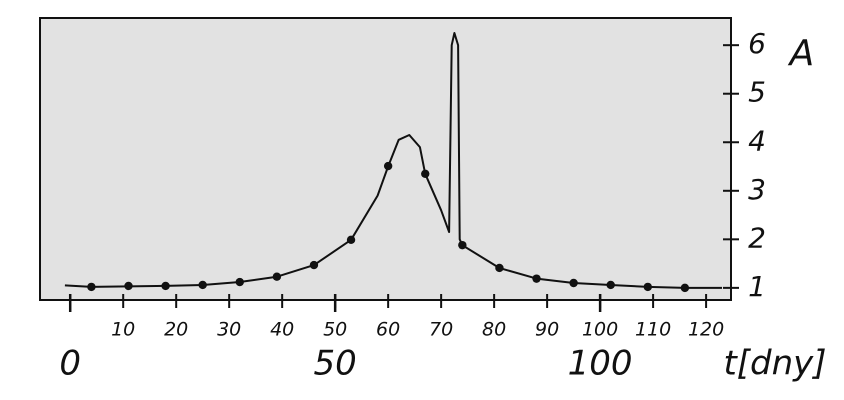 This screenshot has height=400, width=844. I want to click on y-tick-label: 3, so click(757, 189).